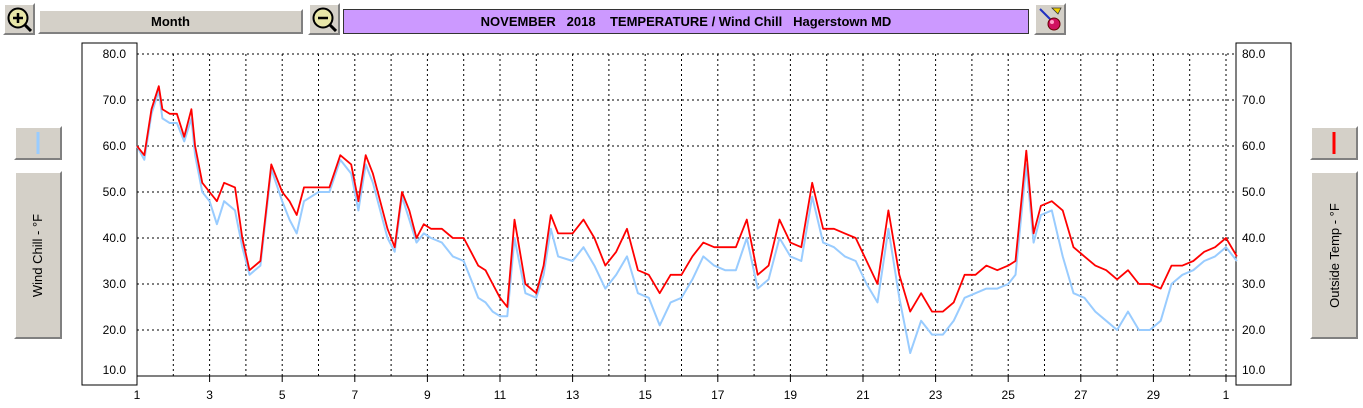 The height and width of the screenshot is (408, 1363). Describe the element at coordinates (115, 100) in the screenshot. I see `y-tick-label-left: 70.0` at that location.